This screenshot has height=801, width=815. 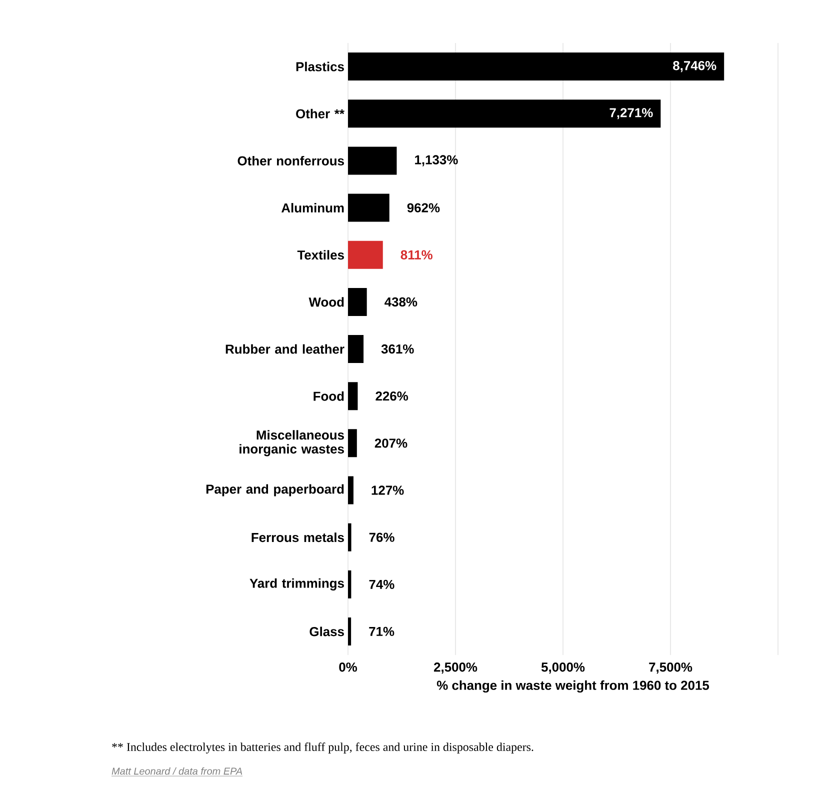 I want to click on y-tick-label: Textiles, so click(x=320, y=255).